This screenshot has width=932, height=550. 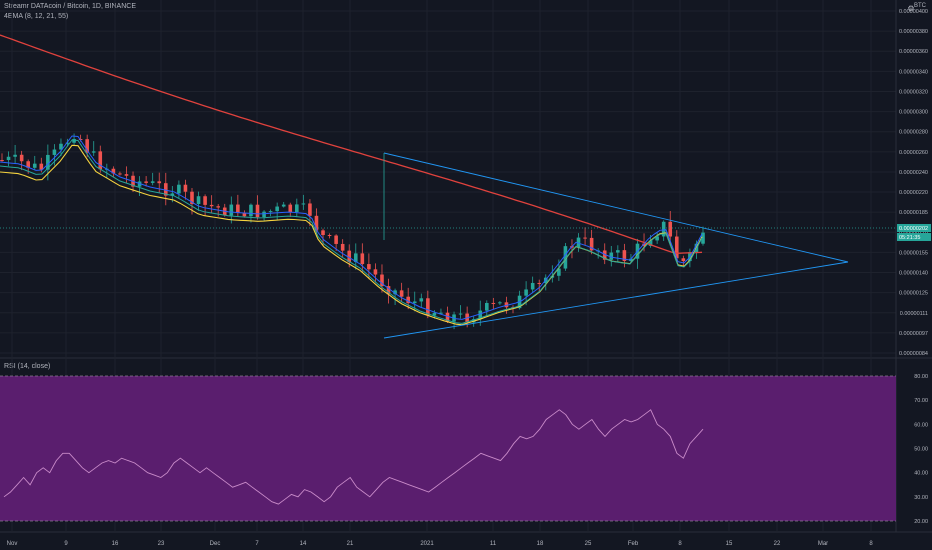 What do you see at coordinates (353, 457) in the screenshot?
I see `rsi-line` at bounding box center [353, 457].